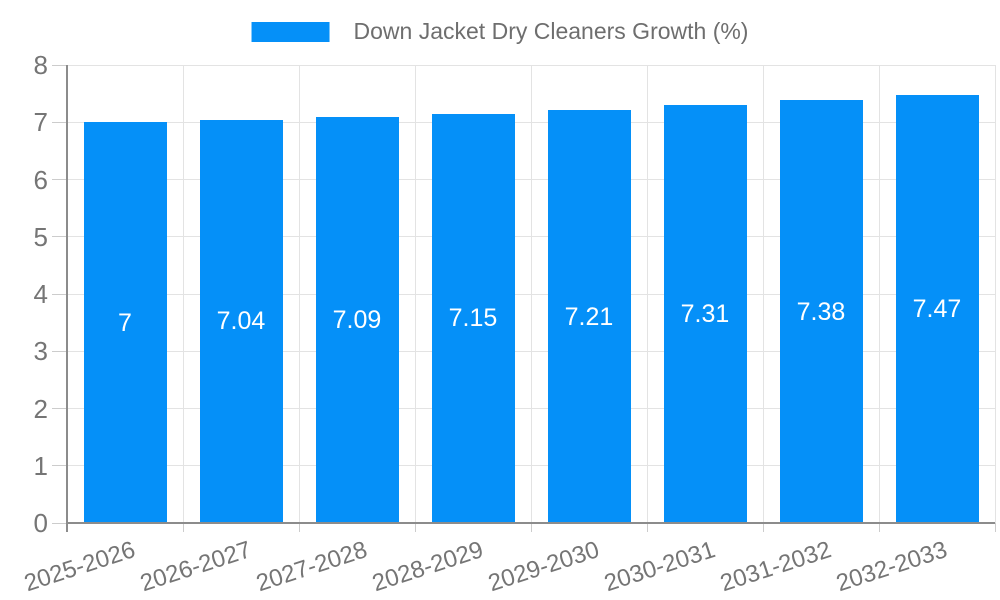 The image size is (1000, 600). I want to click on y-axis-label: 7, so click(40, 122).